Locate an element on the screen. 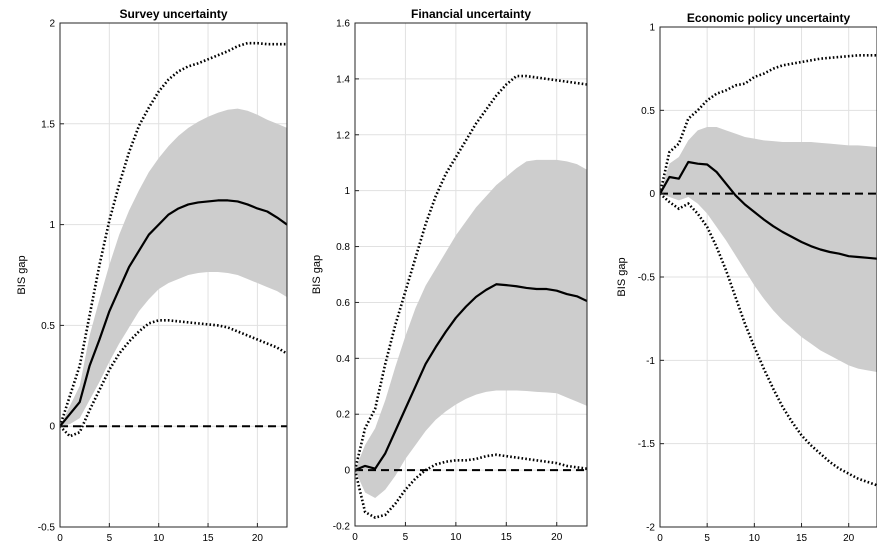  panel-title: Survey uncertainty is located at coordinates (173, 14).